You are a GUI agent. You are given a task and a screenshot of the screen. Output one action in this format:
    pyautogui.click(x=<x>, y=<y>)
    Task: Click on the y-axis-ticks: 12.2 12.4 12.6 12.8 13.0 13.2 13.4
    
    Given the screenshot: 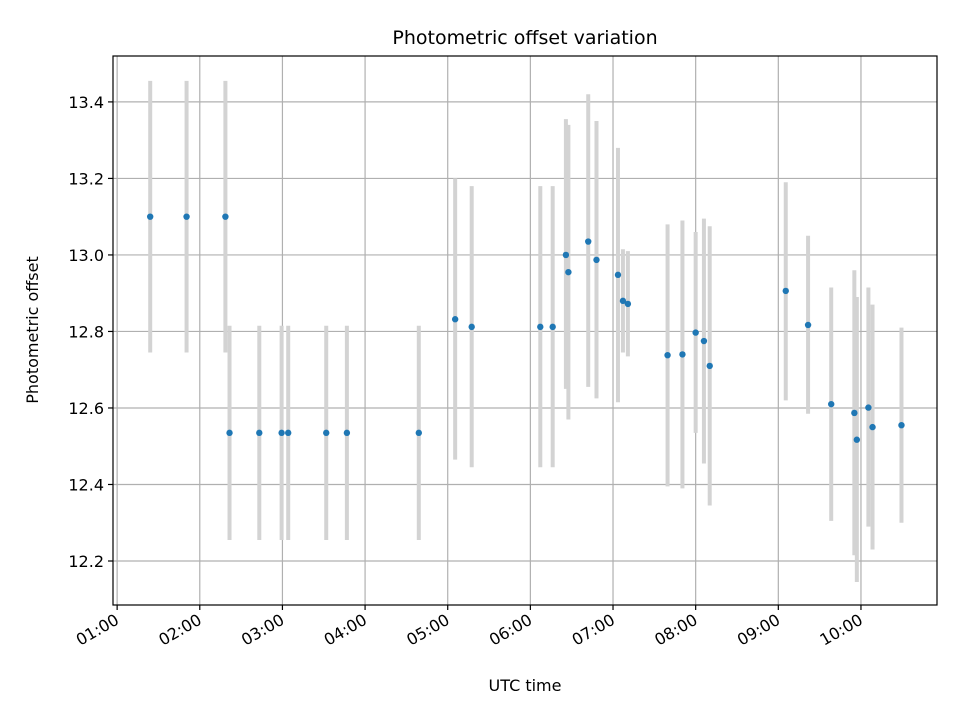 What is the action you would take?
    pyautogui.click(x=90, y=332)
    